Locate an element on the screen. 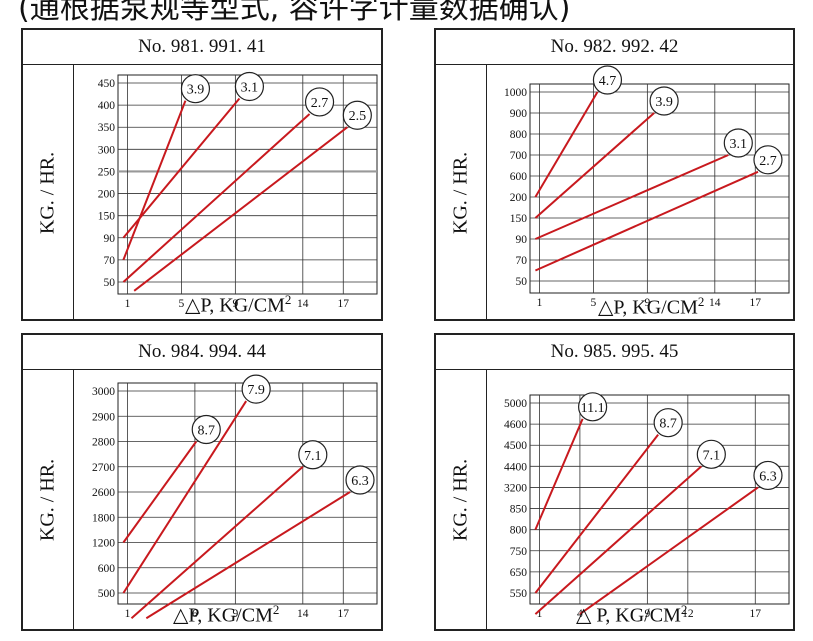  y-tick-label: 200 is located at coordinates (107, 195).